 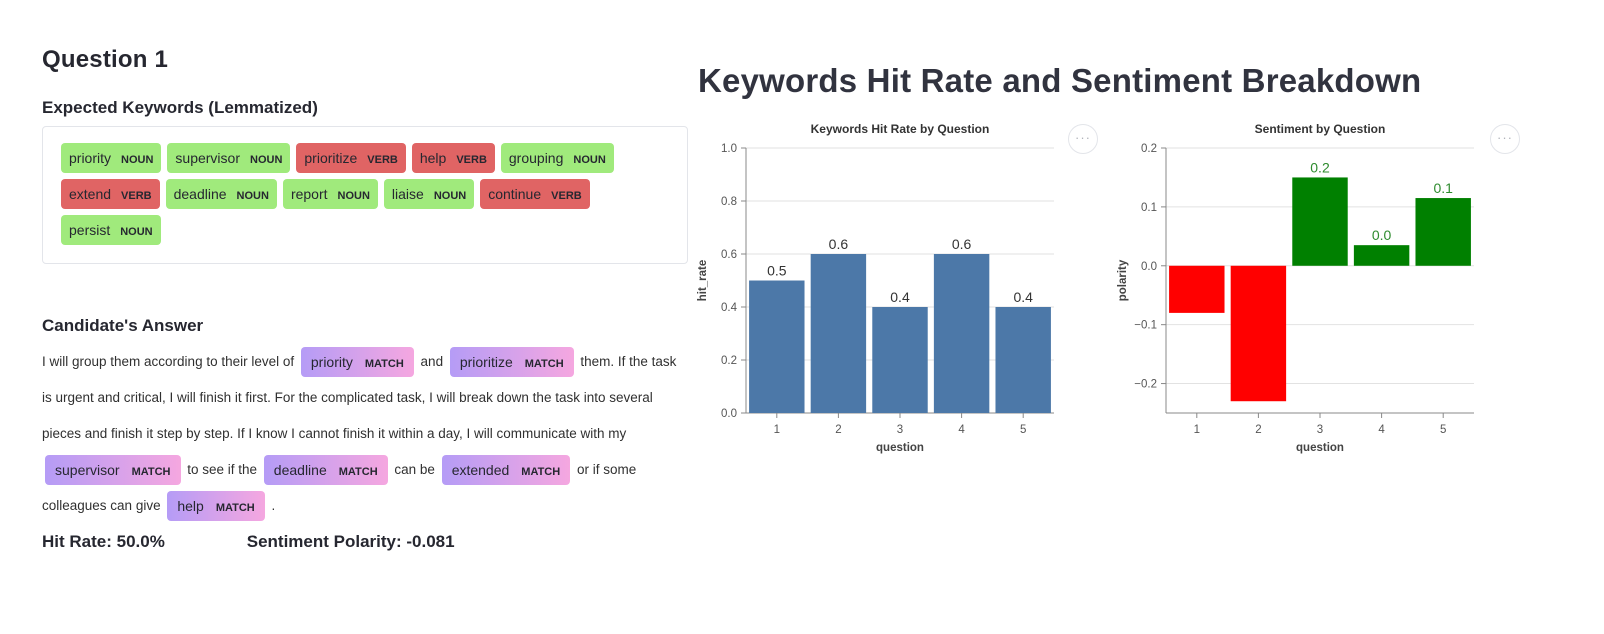 I want to click on data-label: 0.5, so click(x=777, y=271).